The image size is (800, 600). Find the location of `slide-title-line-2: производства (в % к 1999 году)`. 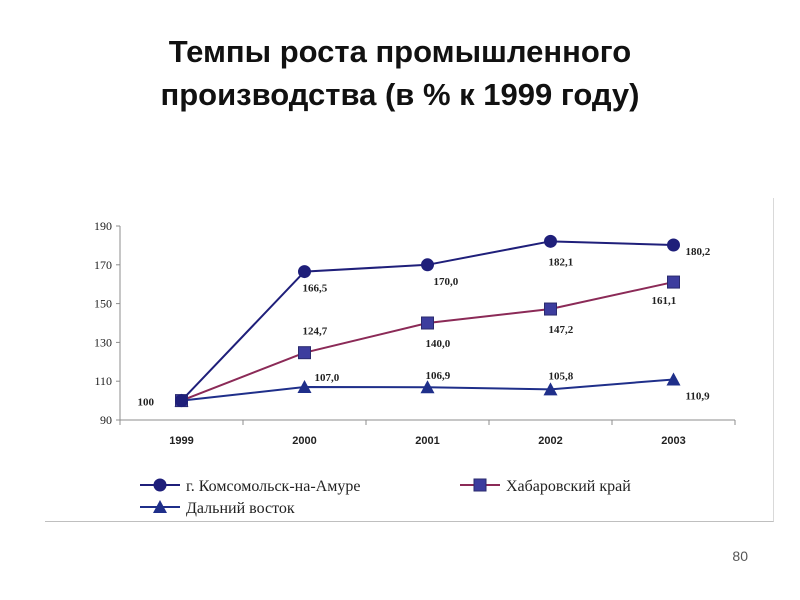

slide-title-line-2: производства (в % к 1999 году) is located at coordinates (400, 94).